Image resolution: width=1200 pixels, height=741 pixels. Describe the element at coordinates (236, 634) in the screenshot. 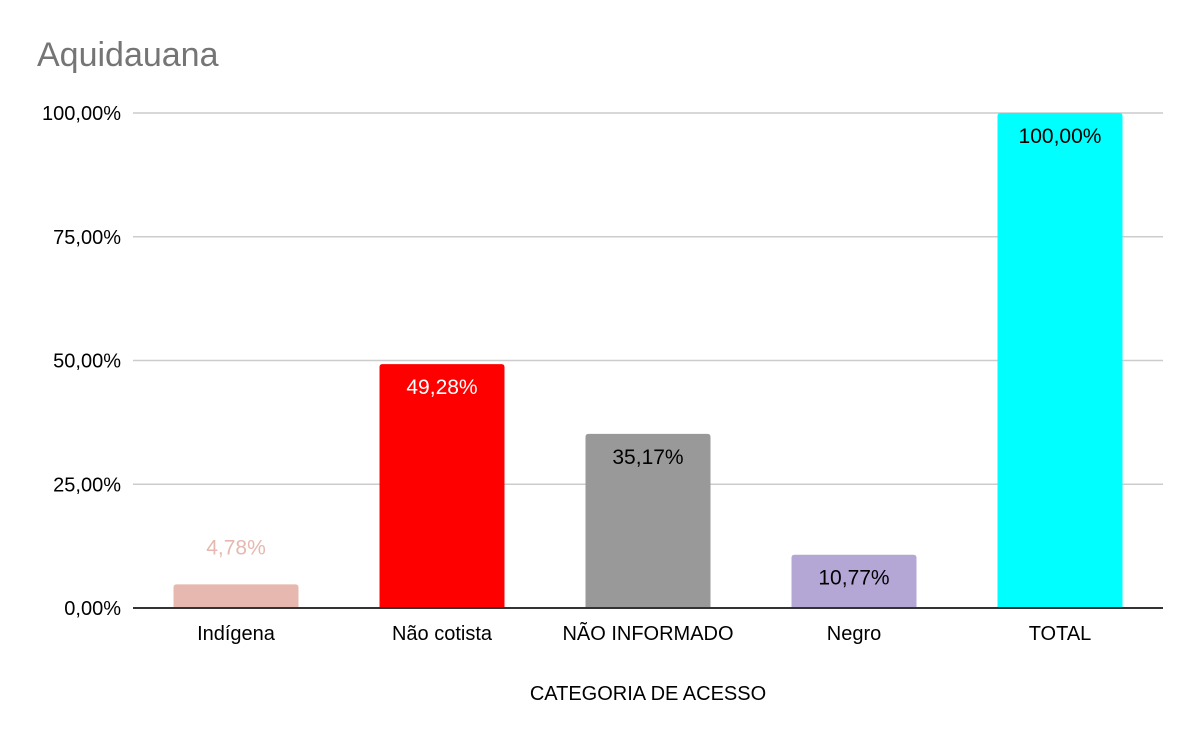

I see `x-tick-label: Indígena` at that location.